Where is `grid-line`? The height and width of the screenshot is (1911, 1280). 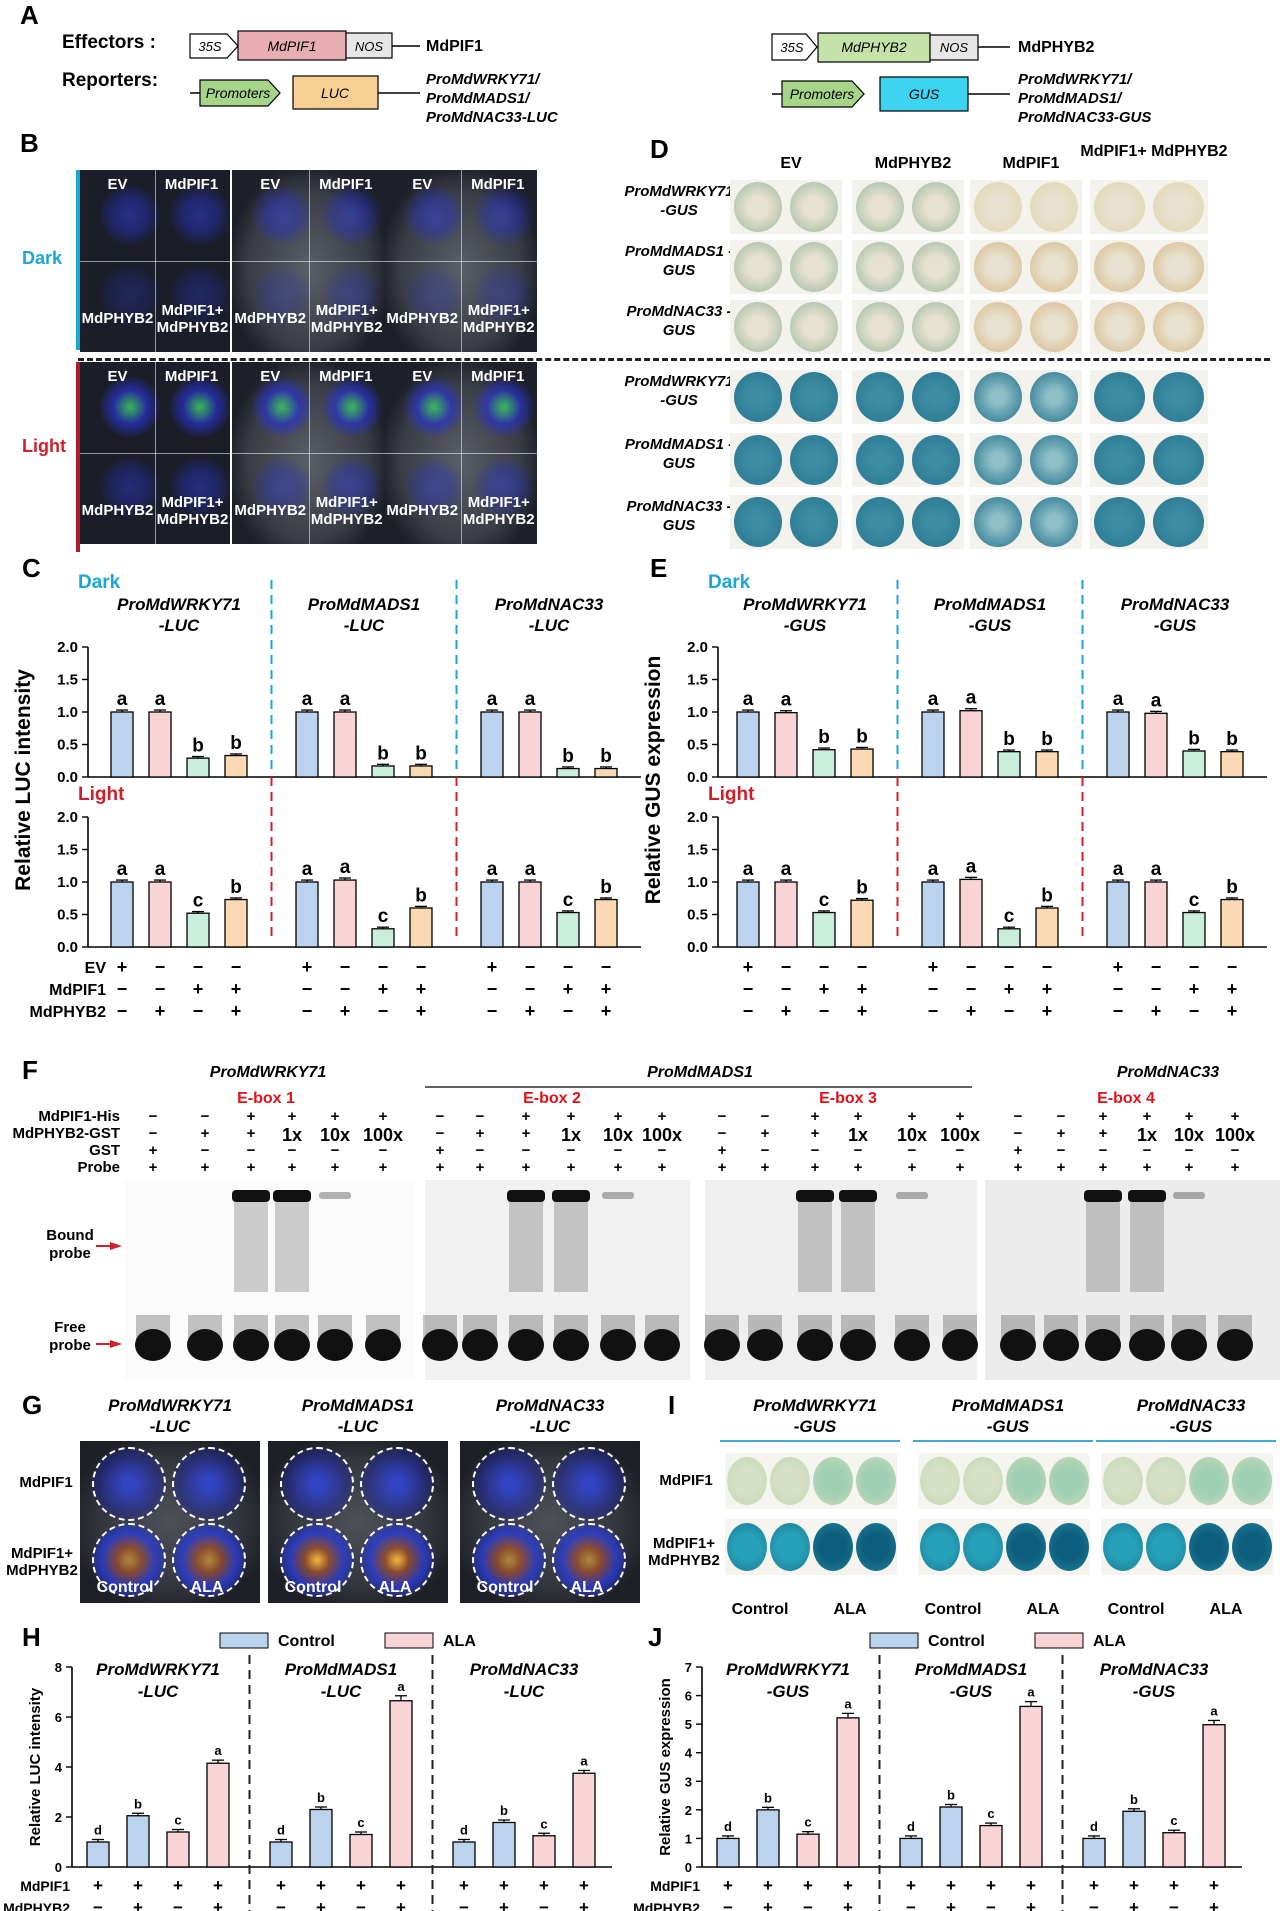
grid-line is located at coordinates (155, 453).